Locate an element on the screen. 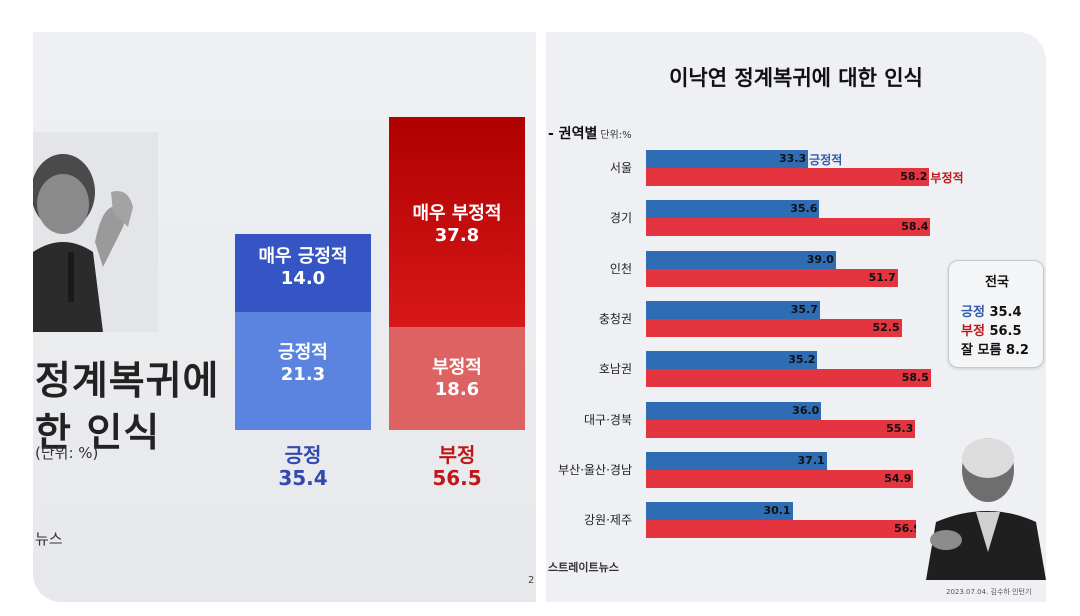 The image size is (1080, 616). national-negative: 부정 56.5 is located at coordinates (991, 329).